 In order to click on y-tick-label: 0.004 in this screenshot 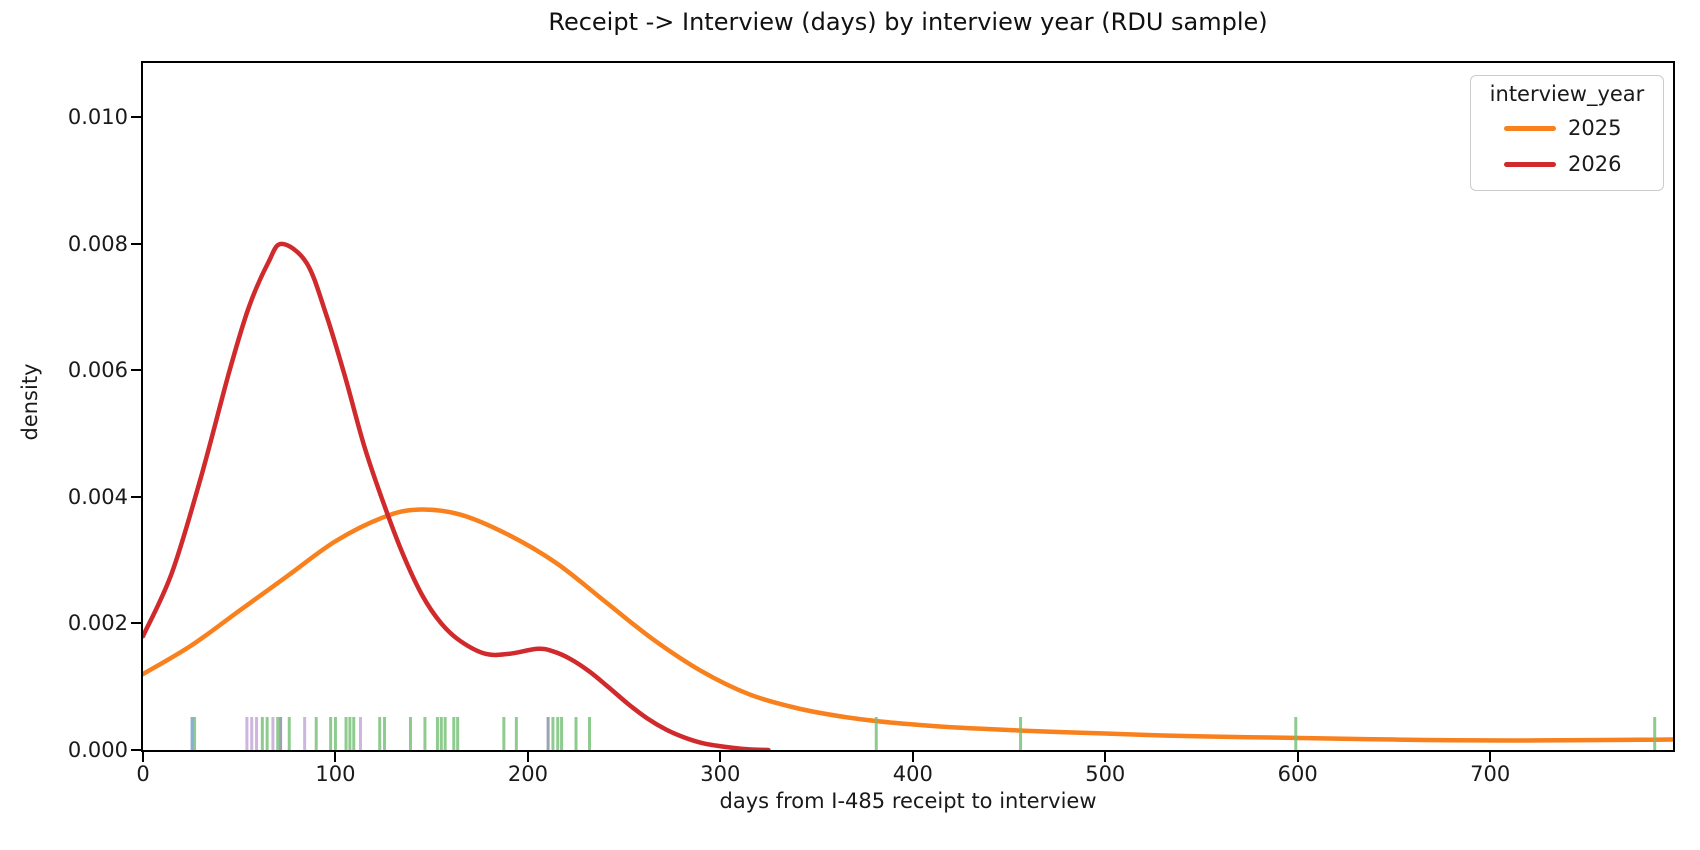, I will do `click(97, 496)`.